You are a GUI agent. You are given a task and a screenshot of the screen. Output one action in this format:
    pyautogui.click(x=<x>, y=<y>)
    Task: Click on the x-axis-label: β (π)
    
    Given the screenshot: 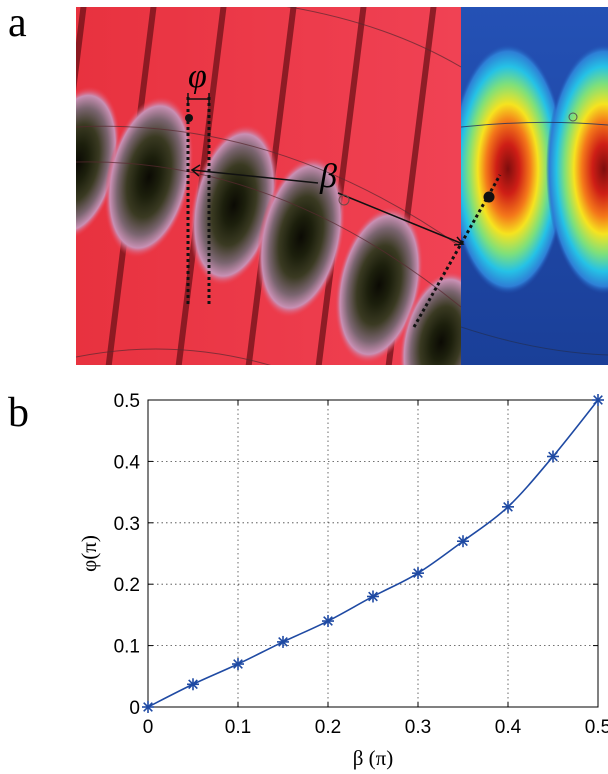 What is the action you would take?
    pyautogui.click(x=373, y=758)
    